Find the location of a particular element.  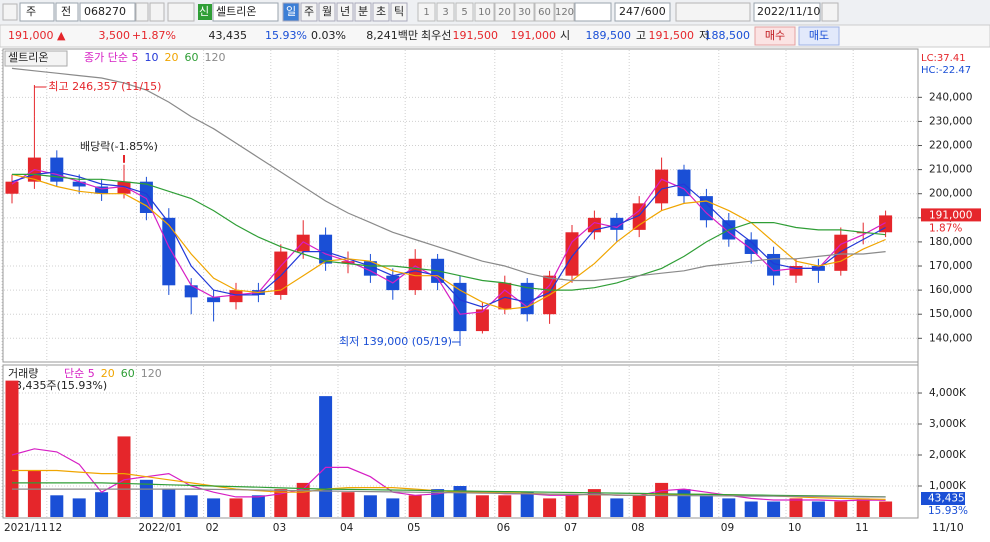

x-tick-label: 04 is located at coordinates (347, 528).